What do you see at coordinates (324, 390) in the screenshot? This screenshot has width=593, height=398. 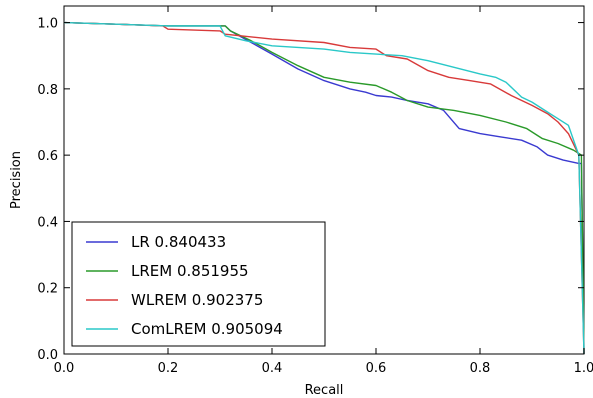 I see `x-axis-label: Recall` at bounding box center [324, 390].